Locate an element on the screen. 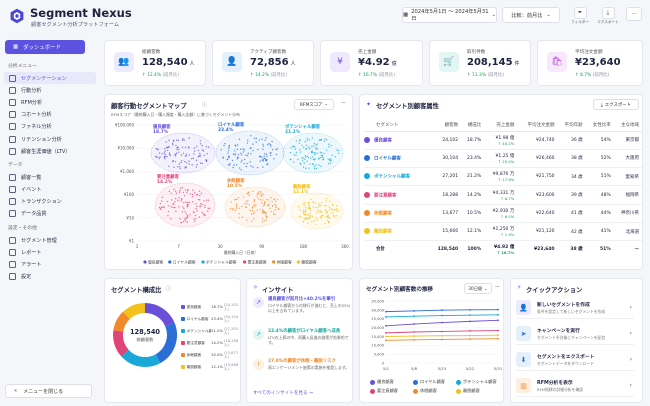  trend-period-select: 30日間 ⌄ is located at coordinates (478, 288).